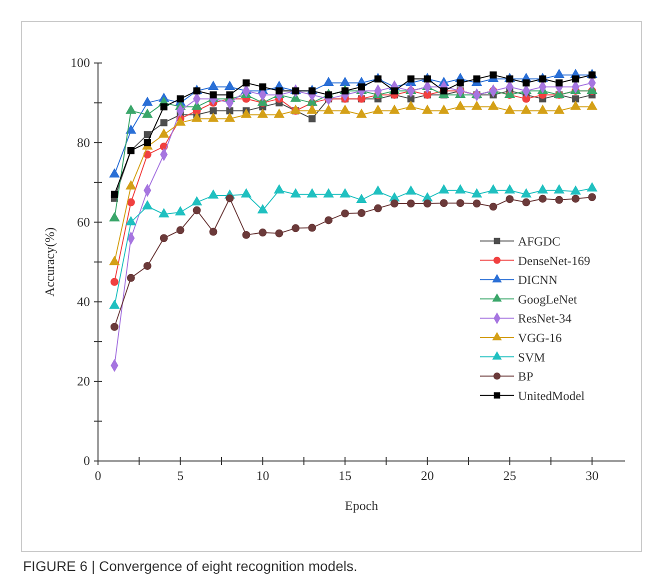 The width and height of the screenshot is (654, 581). Describe the element at coordinates (49, 262) in the screenshot. I see `y-axis-title: Accuracy(%)` at that location.